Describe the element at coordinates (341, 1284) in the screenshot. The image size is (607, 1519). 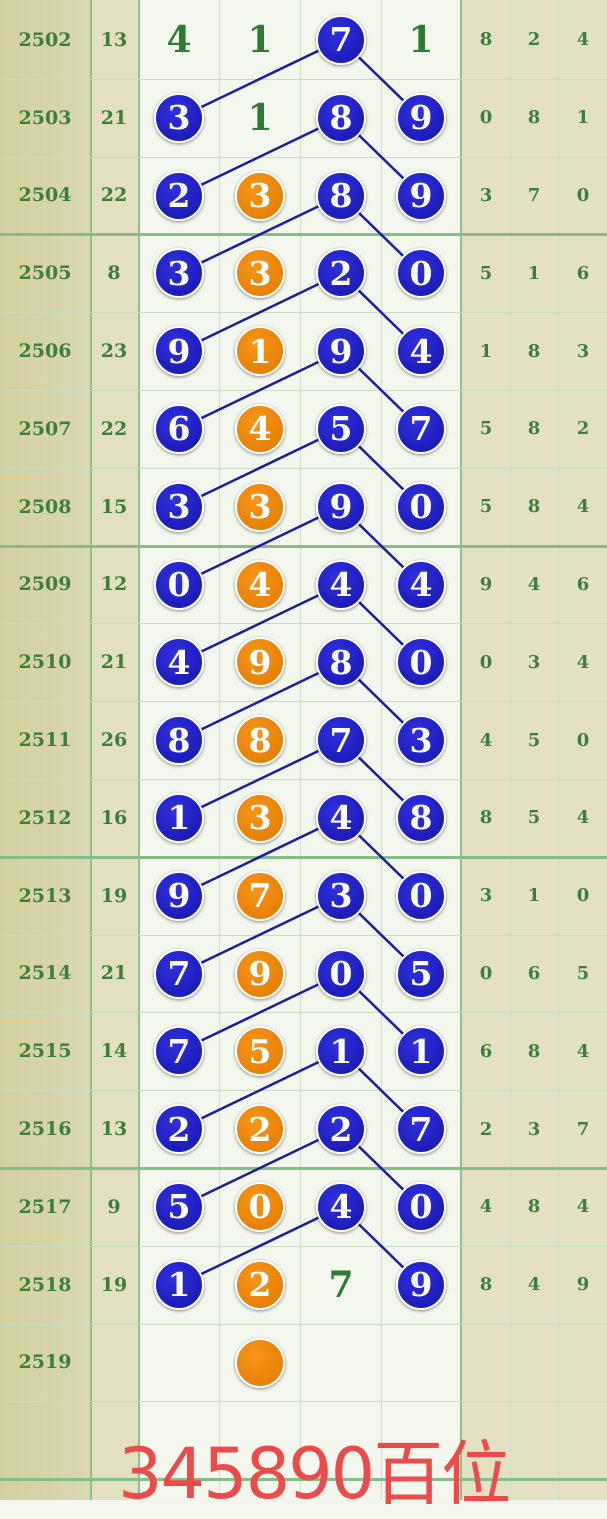
I see `digit-plain: 7` at that location.